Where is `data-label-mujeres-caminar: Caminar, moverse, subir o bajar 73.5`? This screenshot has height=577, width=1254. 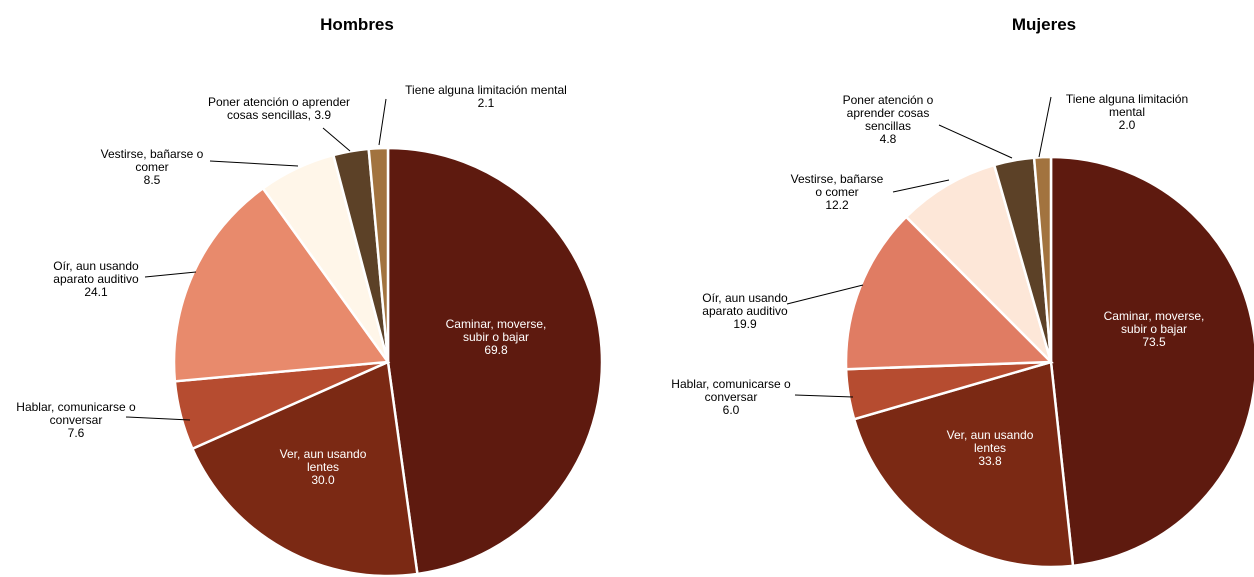
data-label-mujeres-caminar: Caminar, moverse, subir o bajar 73.5 is located at coordinates (1154, 329).